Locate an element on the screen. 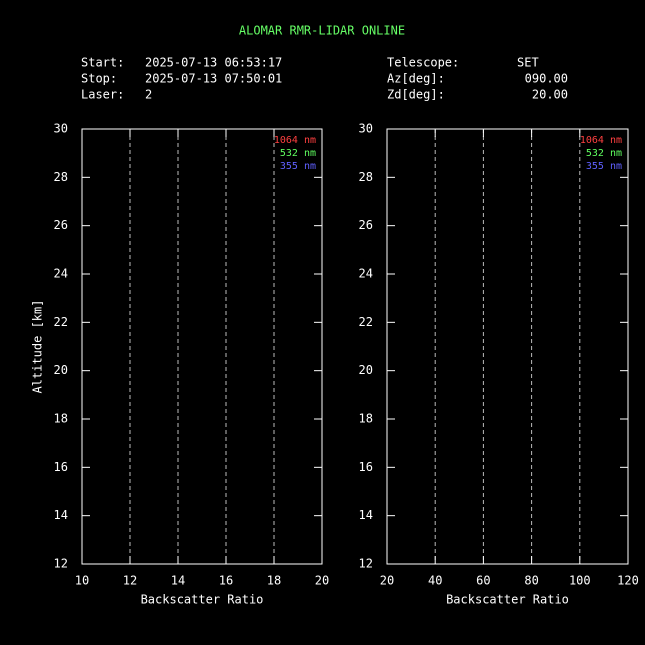 The height and width of the screenshot is (645, 645). field-value: 090.00 is located at coordinates (546, 79).